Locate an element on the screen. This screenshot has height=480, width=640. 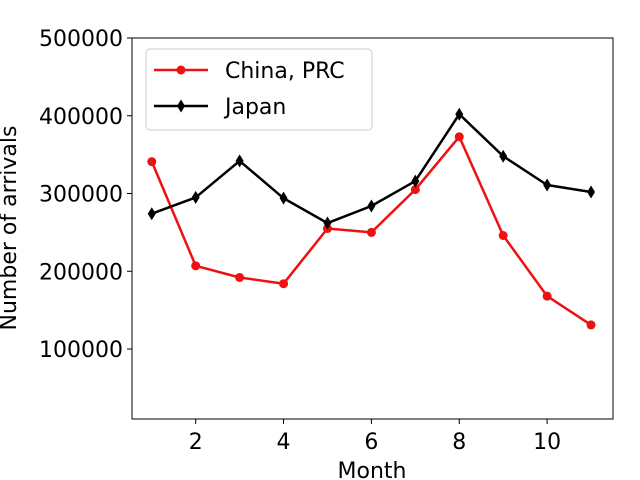
legend-label: China, PRC is located at coordinates (285, 71).